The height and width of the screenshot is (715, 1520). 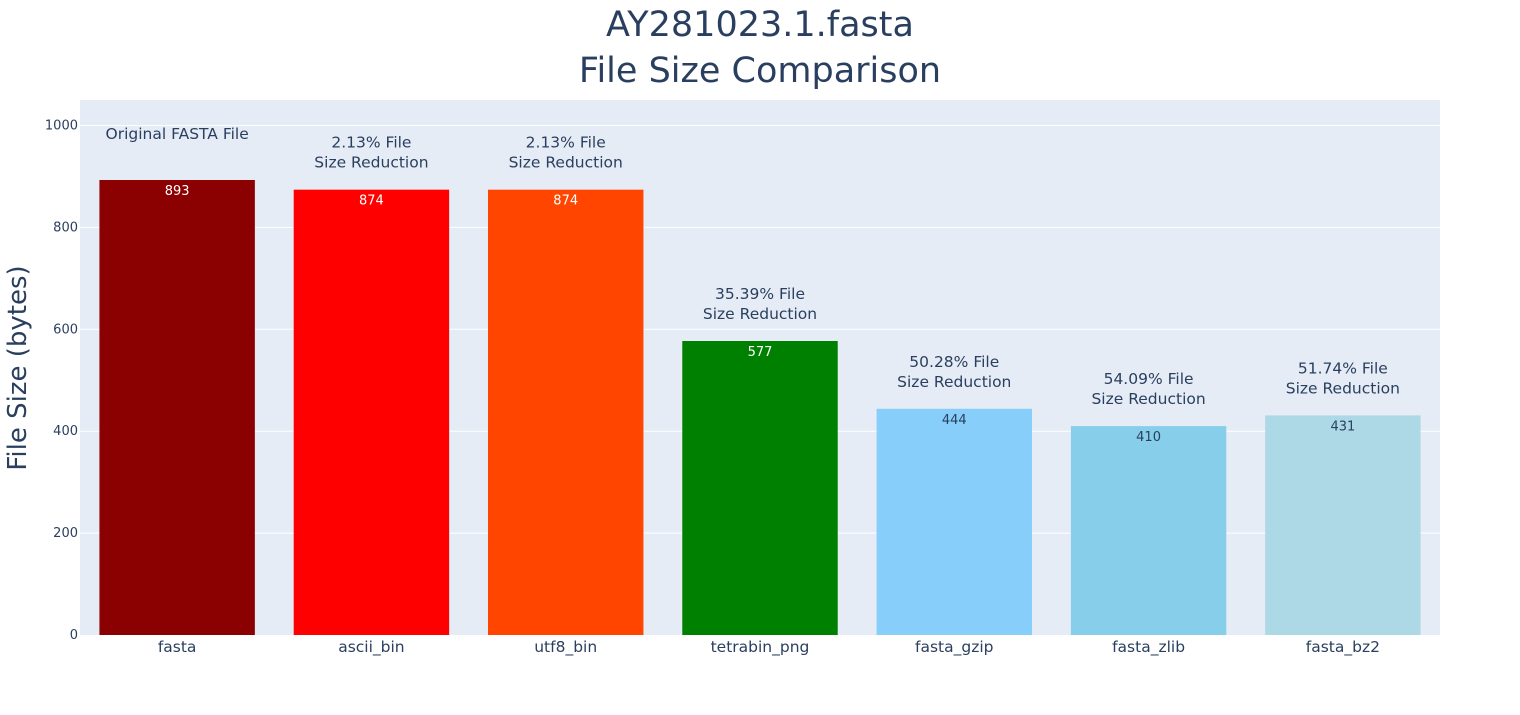 I want to click on chart-title-line-2: File Size Comparison, so click(x=760, y=71).